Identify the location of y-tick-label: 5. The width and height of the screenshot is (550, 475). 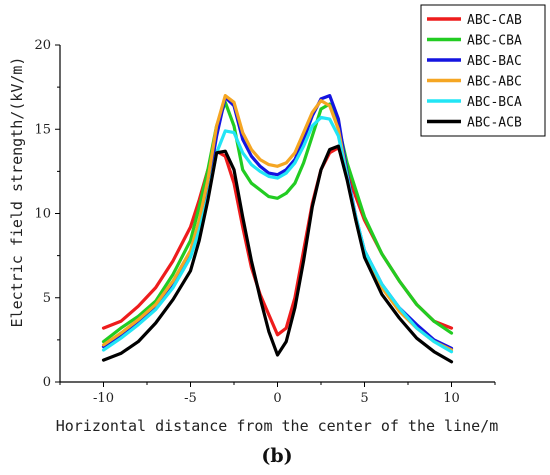
(47, 298).